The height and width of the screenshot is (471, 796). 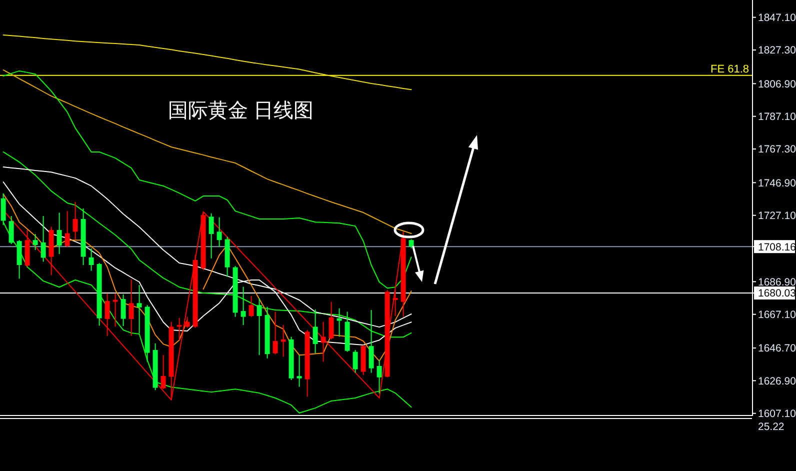 What do you see at coordinates (777, 247) in the screenshot?
I see `y-tick-label: 1708.16` at bounding box center [777, 247].